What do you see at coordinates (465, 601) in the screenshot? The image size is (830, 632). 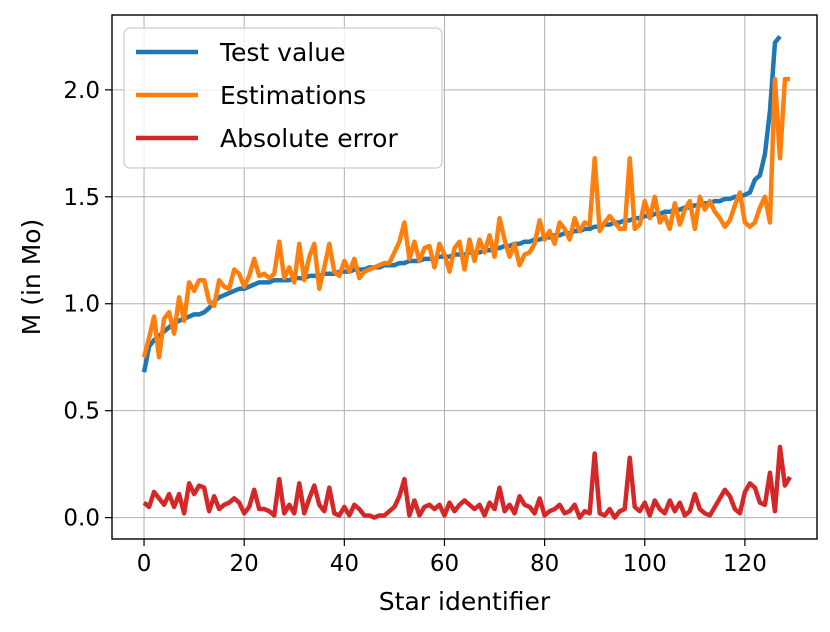 I see `x-axis-label: Star identifier` at bounding box center [465, 601].